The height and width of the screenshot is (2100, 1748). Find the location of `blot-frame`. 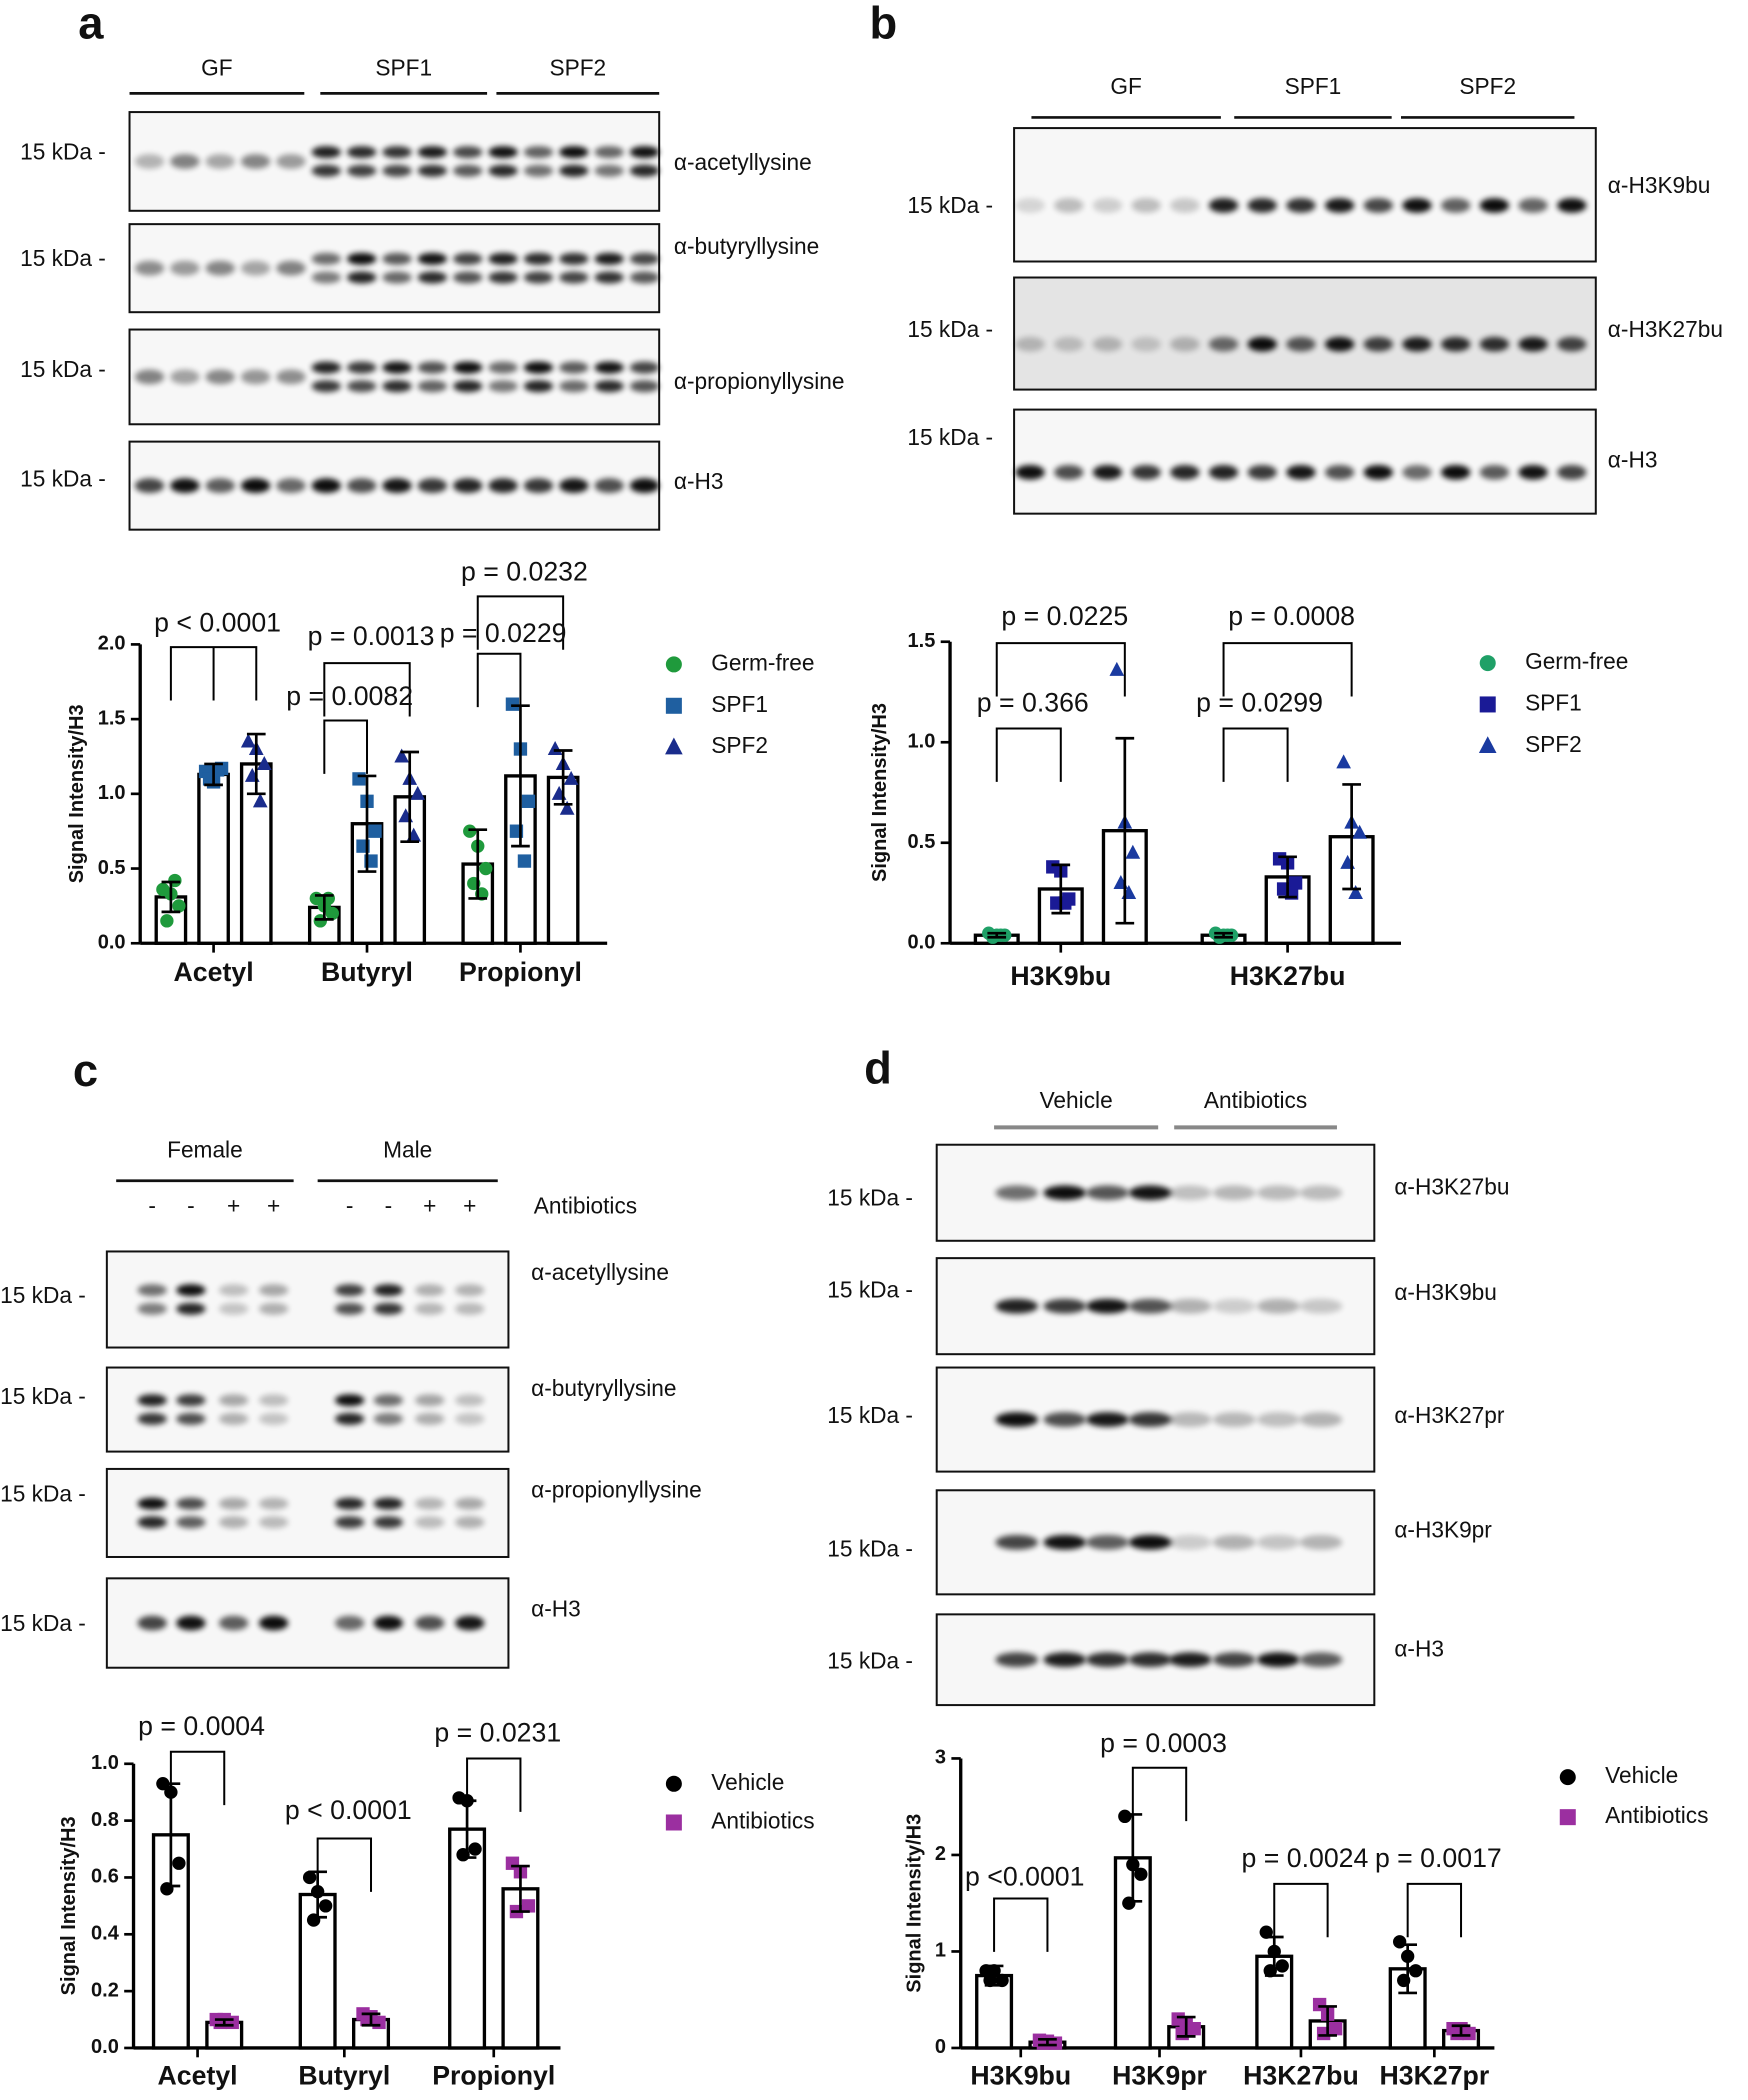

blot-frame is located at coordinates (307, 1299).